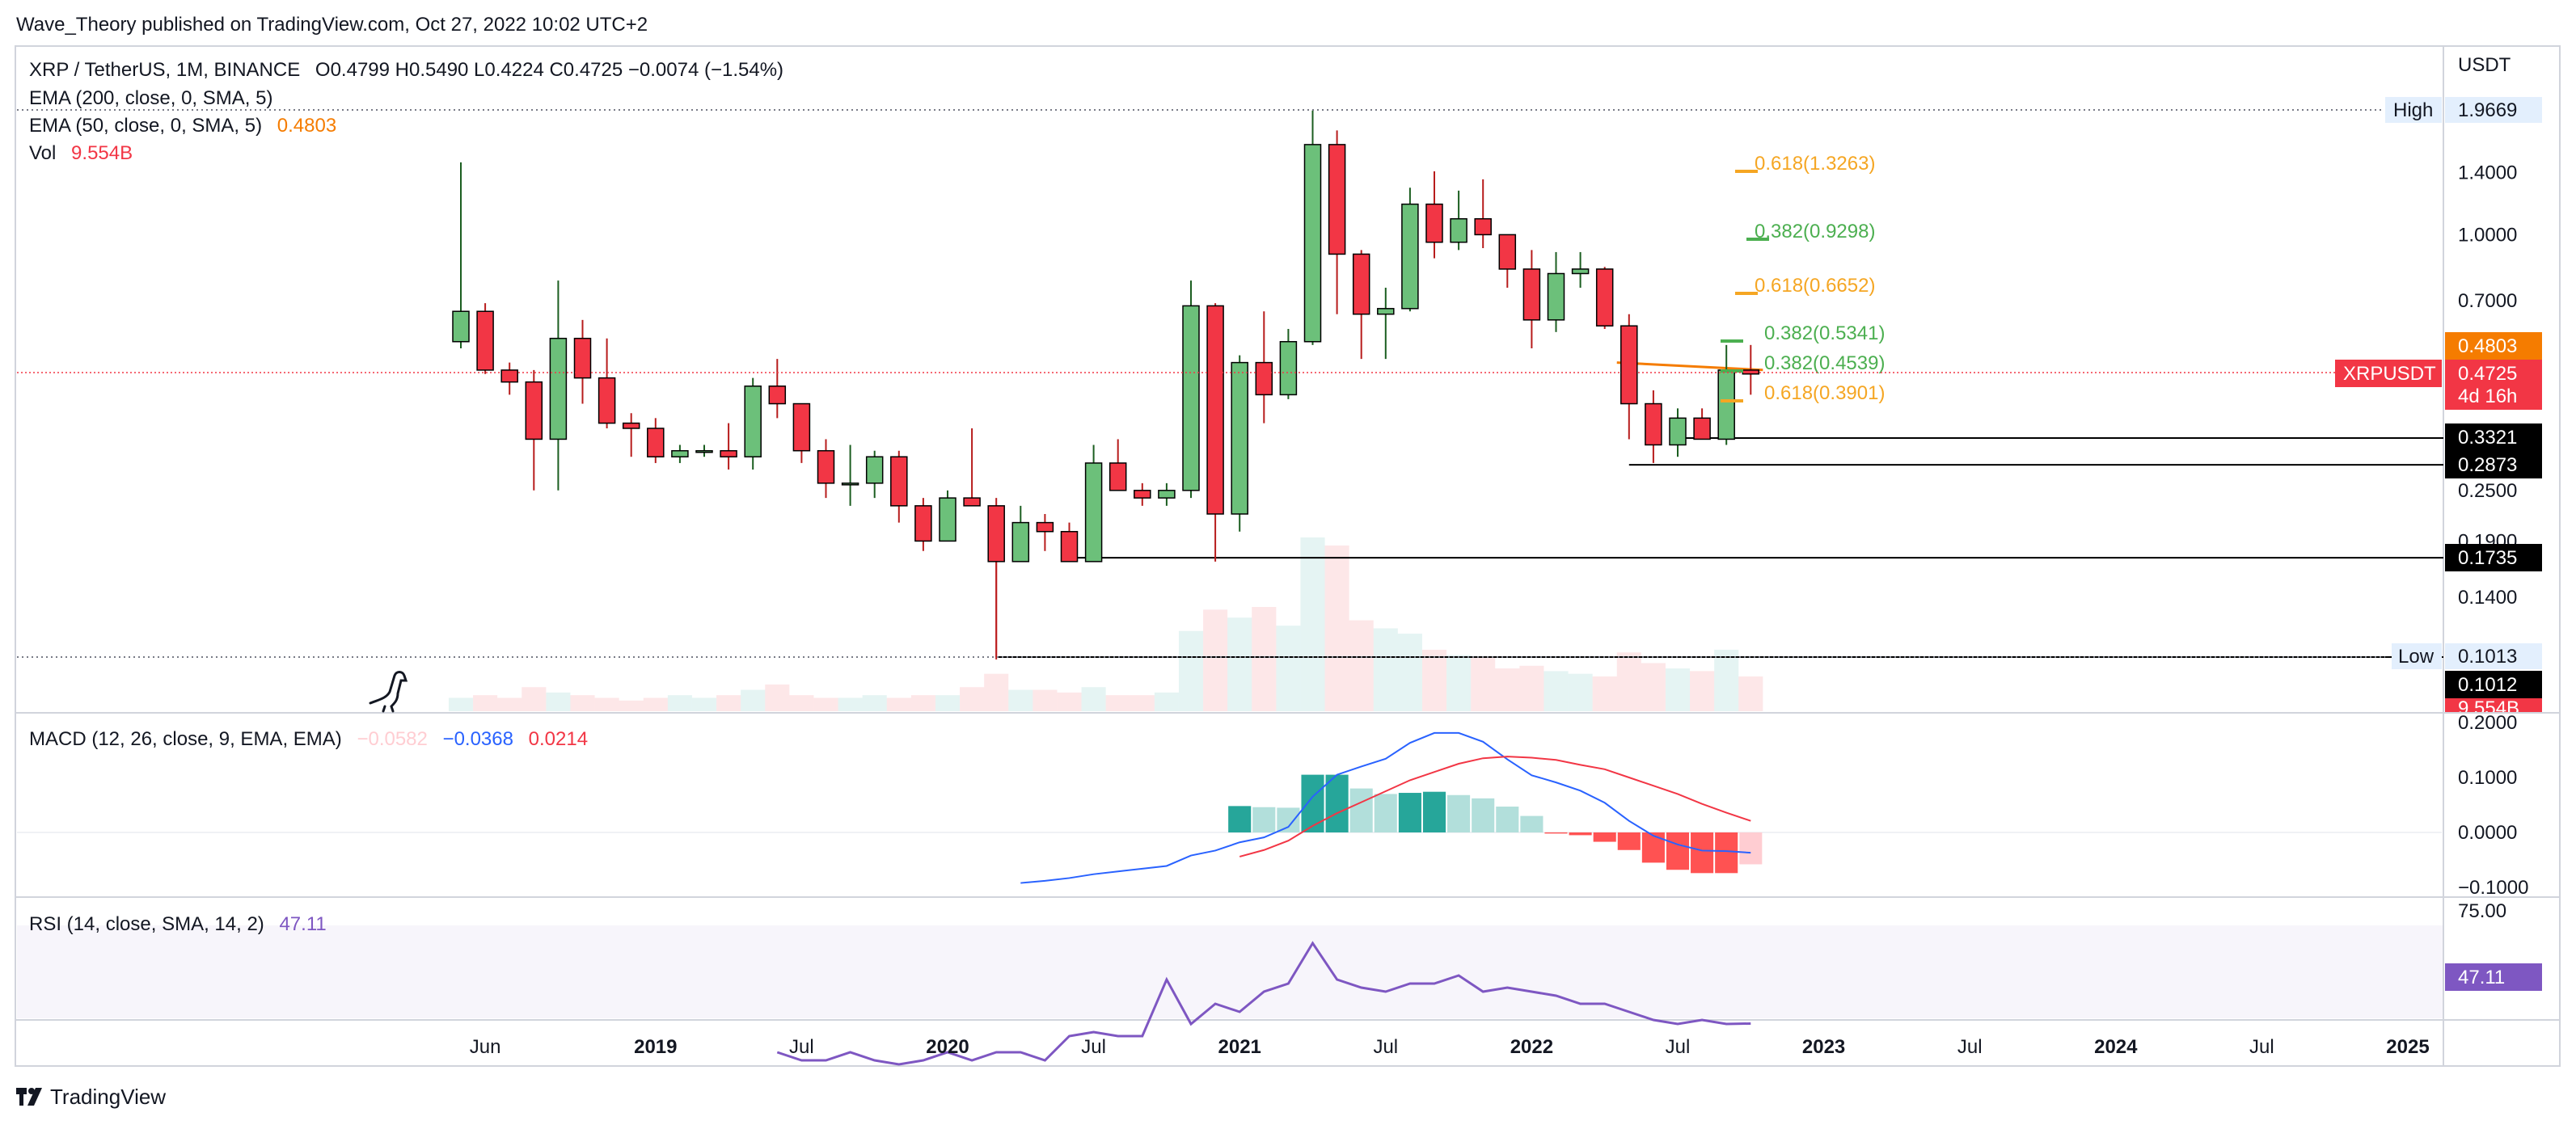  Describe the element at coordinates (2116, 1047) in the screenshot. I see `time-tick-label: 2024` at that location.